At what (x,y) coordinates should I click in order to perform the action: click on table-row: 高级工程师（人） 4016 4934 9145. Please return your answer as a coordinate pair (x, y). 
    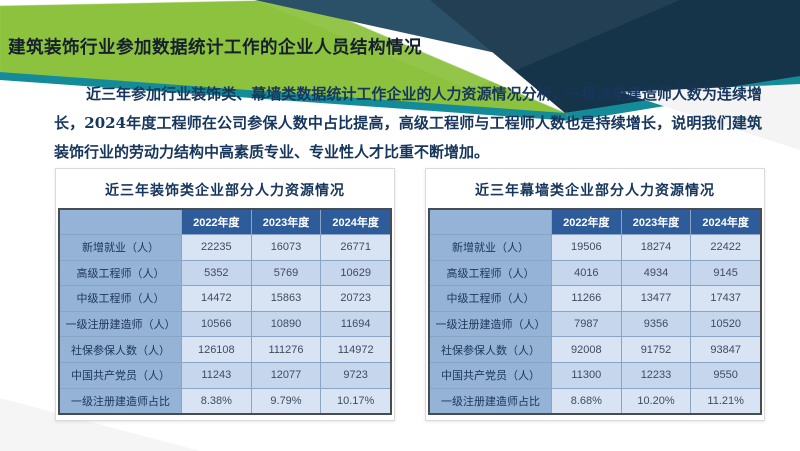
    Looking at the image, I should click on (595, 273).